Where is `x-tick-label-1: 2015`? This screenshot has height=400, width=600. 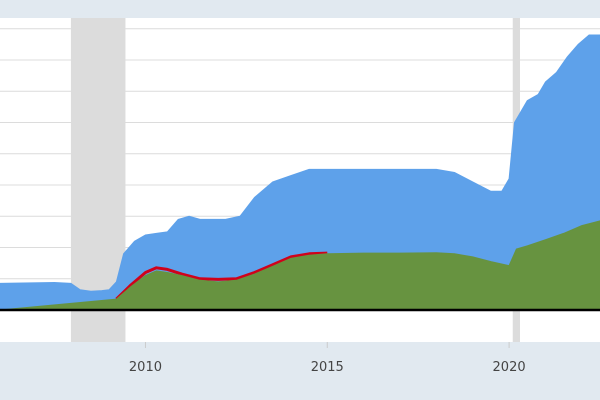 x-tick-label-1: 2015 is located at coordinates (327, 367).